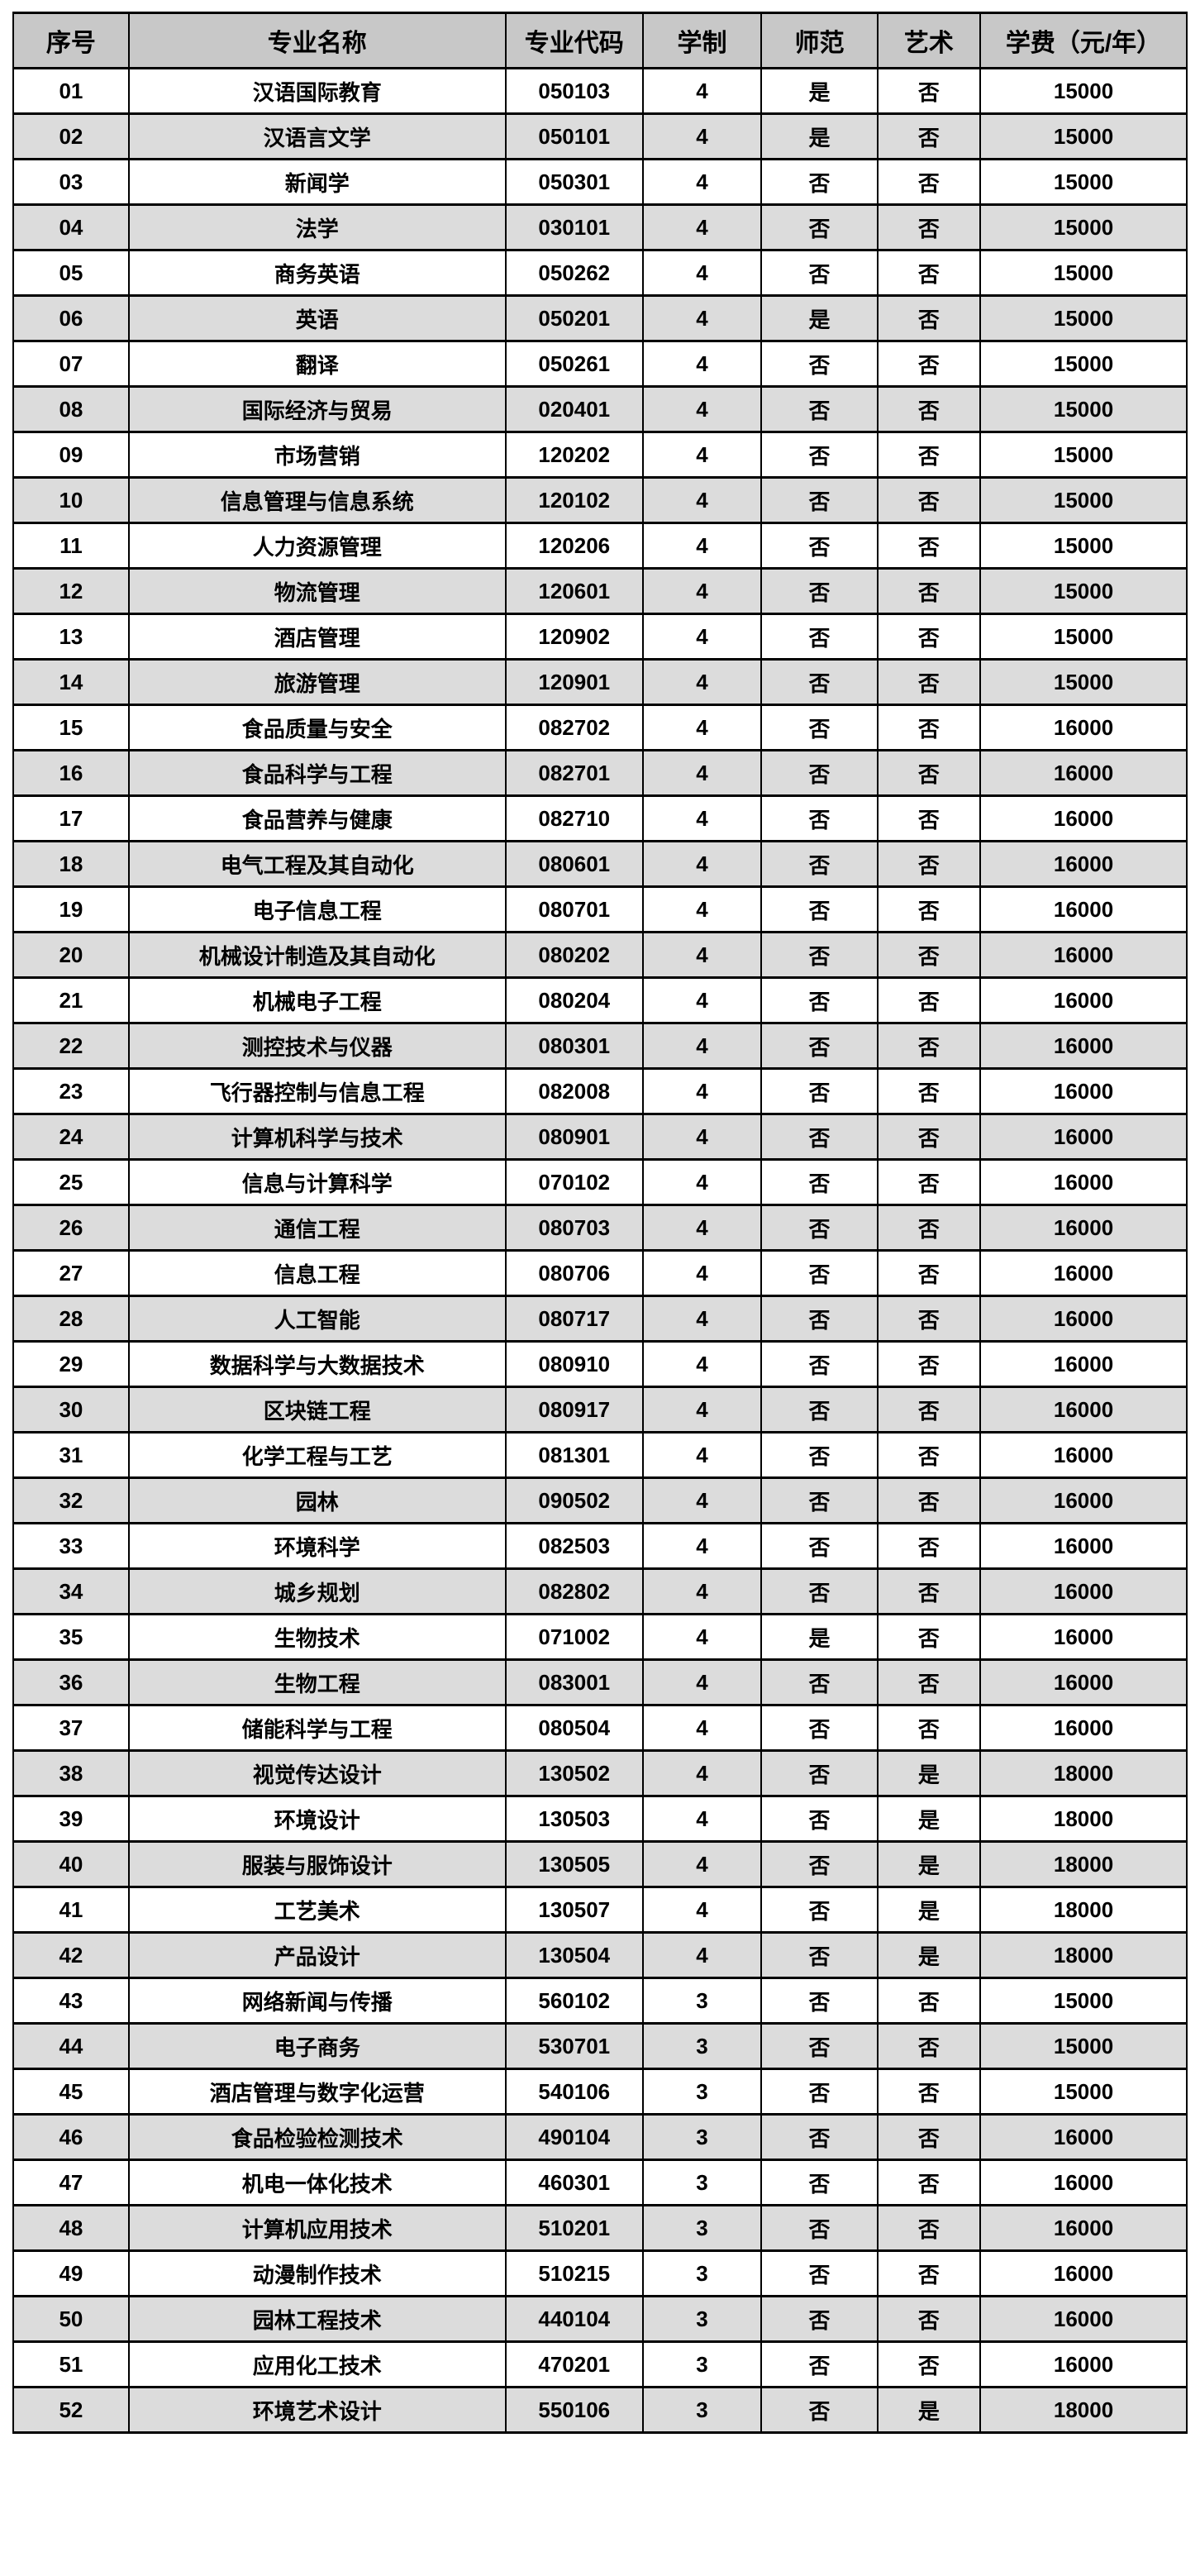  Describe the element at coordinates (600, 409) in the screenshot. I see `table-row: 08 国际经济与贸易 020401 4 否否 15000` at that location.